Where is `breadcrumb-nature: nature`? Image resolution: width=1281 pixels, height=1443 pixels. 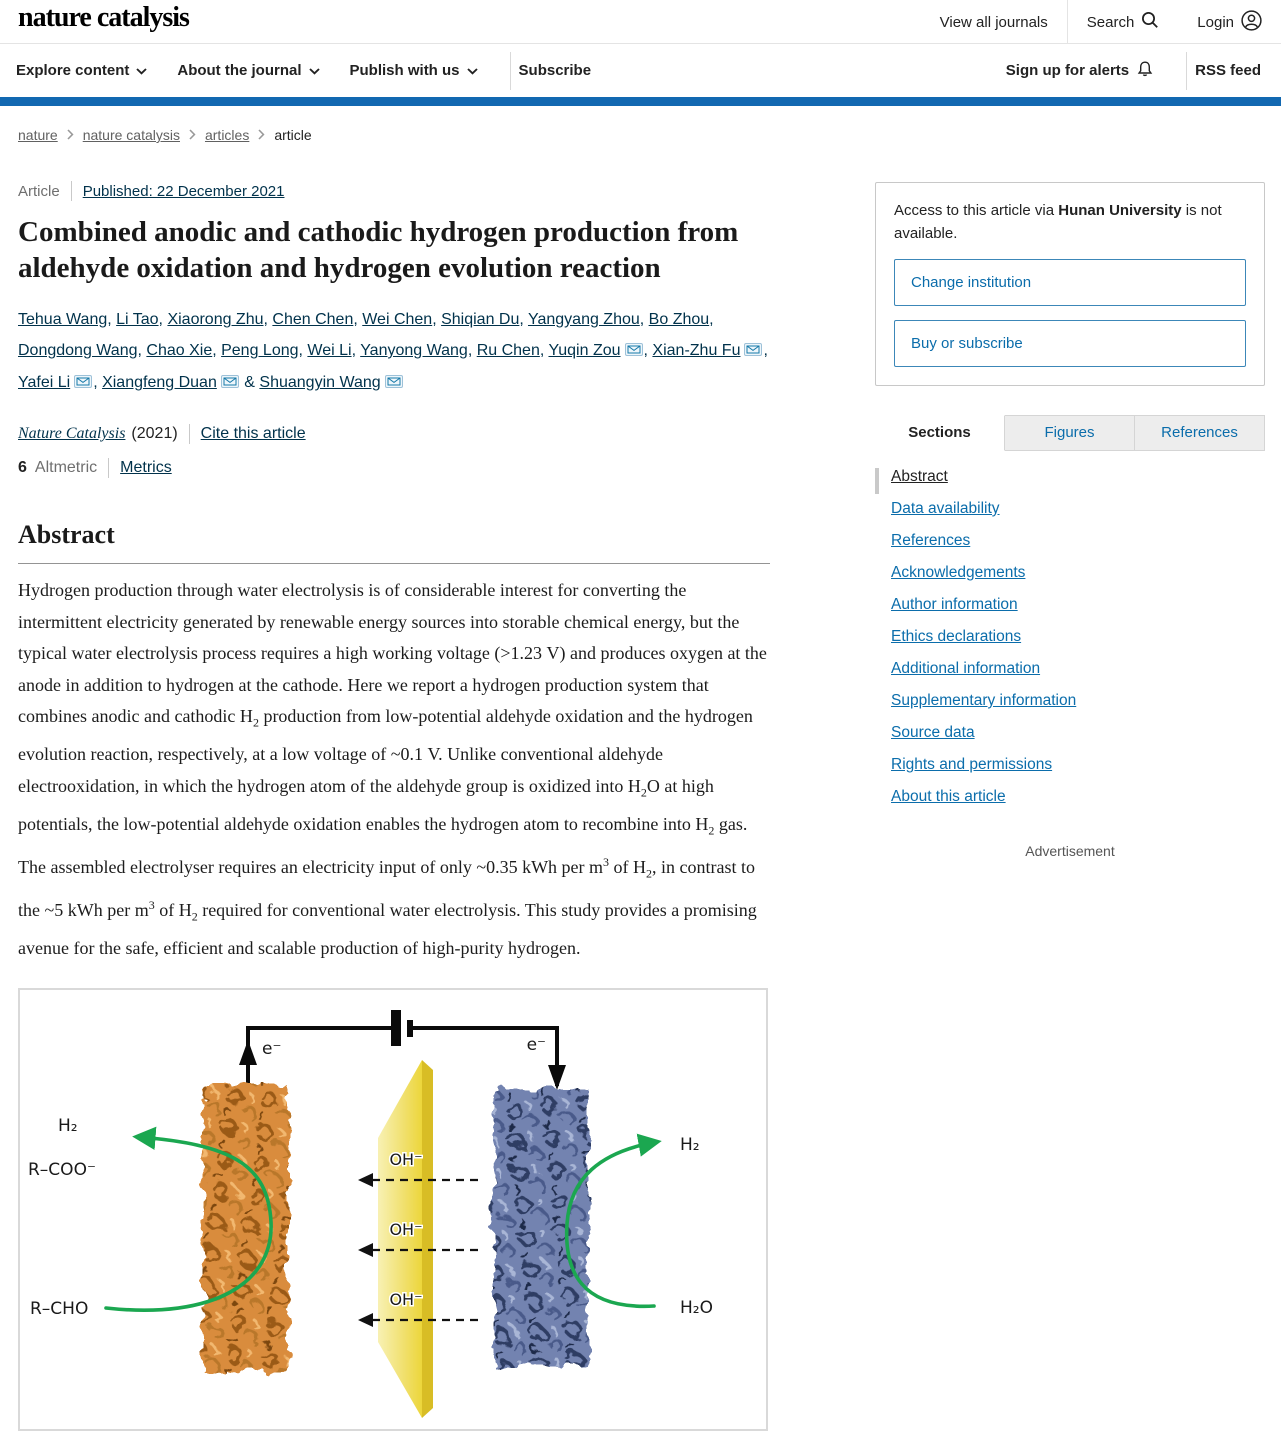 breadcrumb-nature: nature is located at coordinates (38, 135).